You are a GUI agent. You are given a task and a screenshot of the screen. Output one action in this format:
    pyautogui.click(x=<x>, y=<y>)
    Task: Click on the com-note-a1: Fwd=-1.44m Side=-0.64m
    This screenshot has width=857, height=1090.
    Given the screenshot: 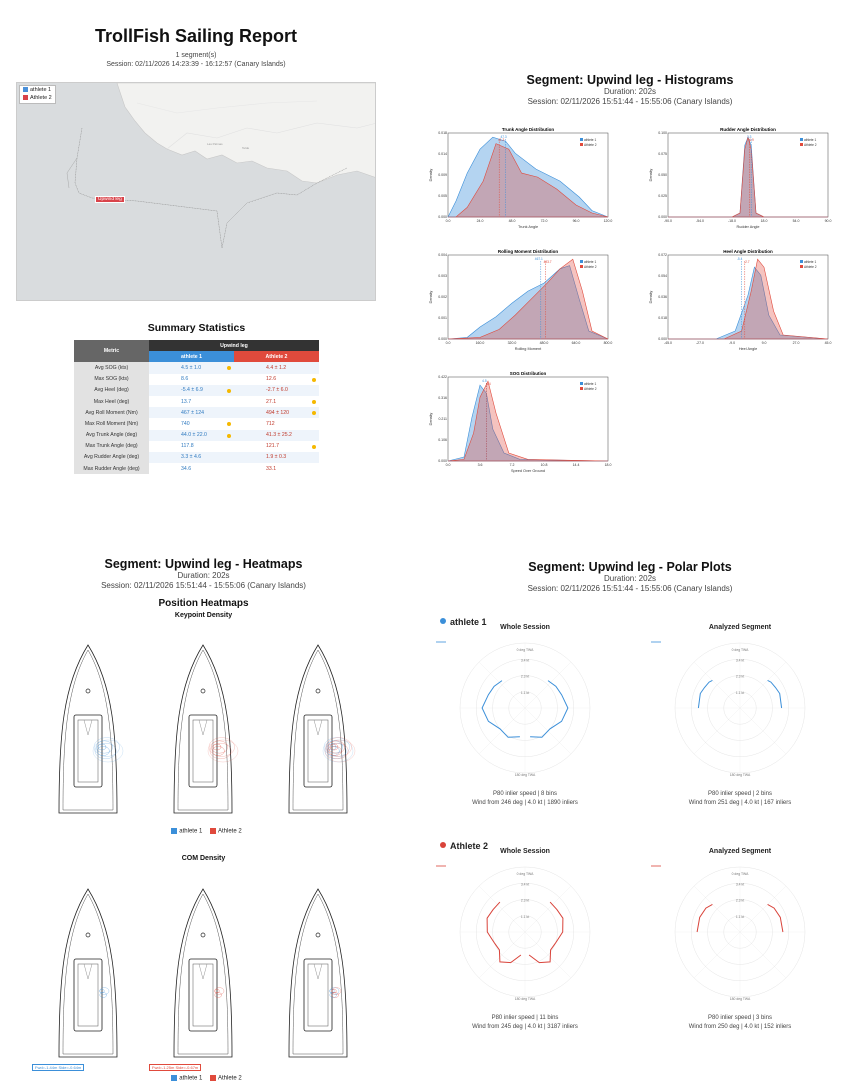 What is the action you would take?
    pyautogui.click(x=58, y=1067)
    